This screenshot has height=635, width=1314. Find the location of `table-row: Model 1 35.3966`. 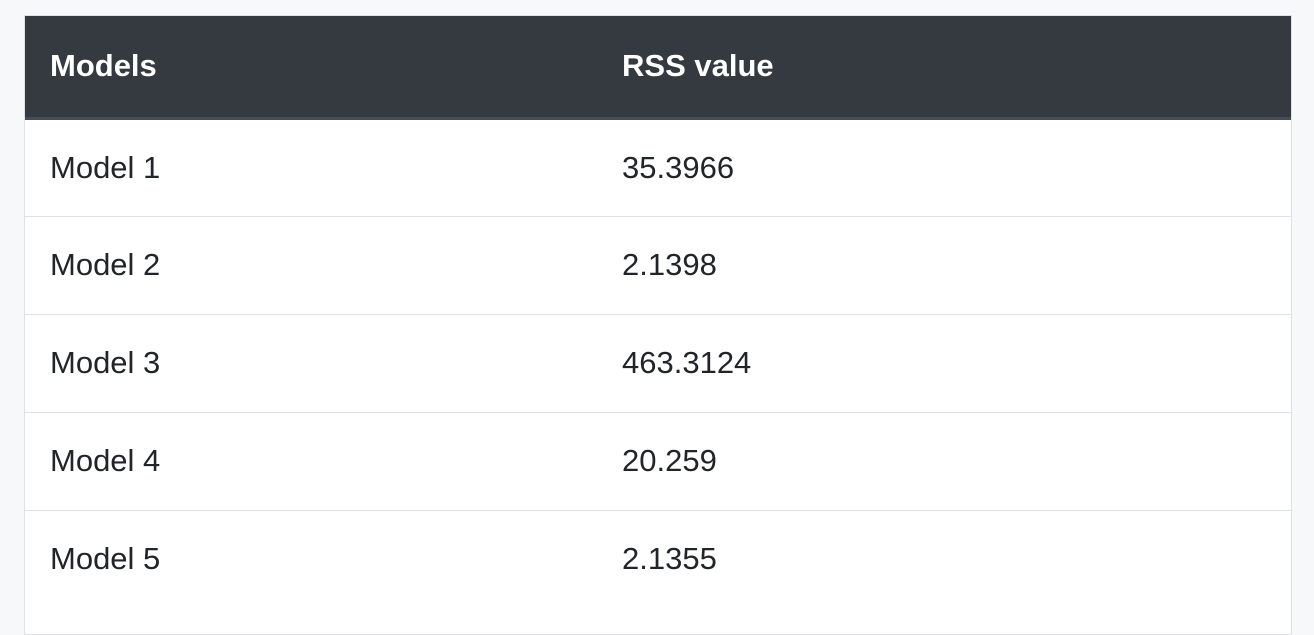

table-row: Model 1 35.3966 is located at coordinates (658, 167).